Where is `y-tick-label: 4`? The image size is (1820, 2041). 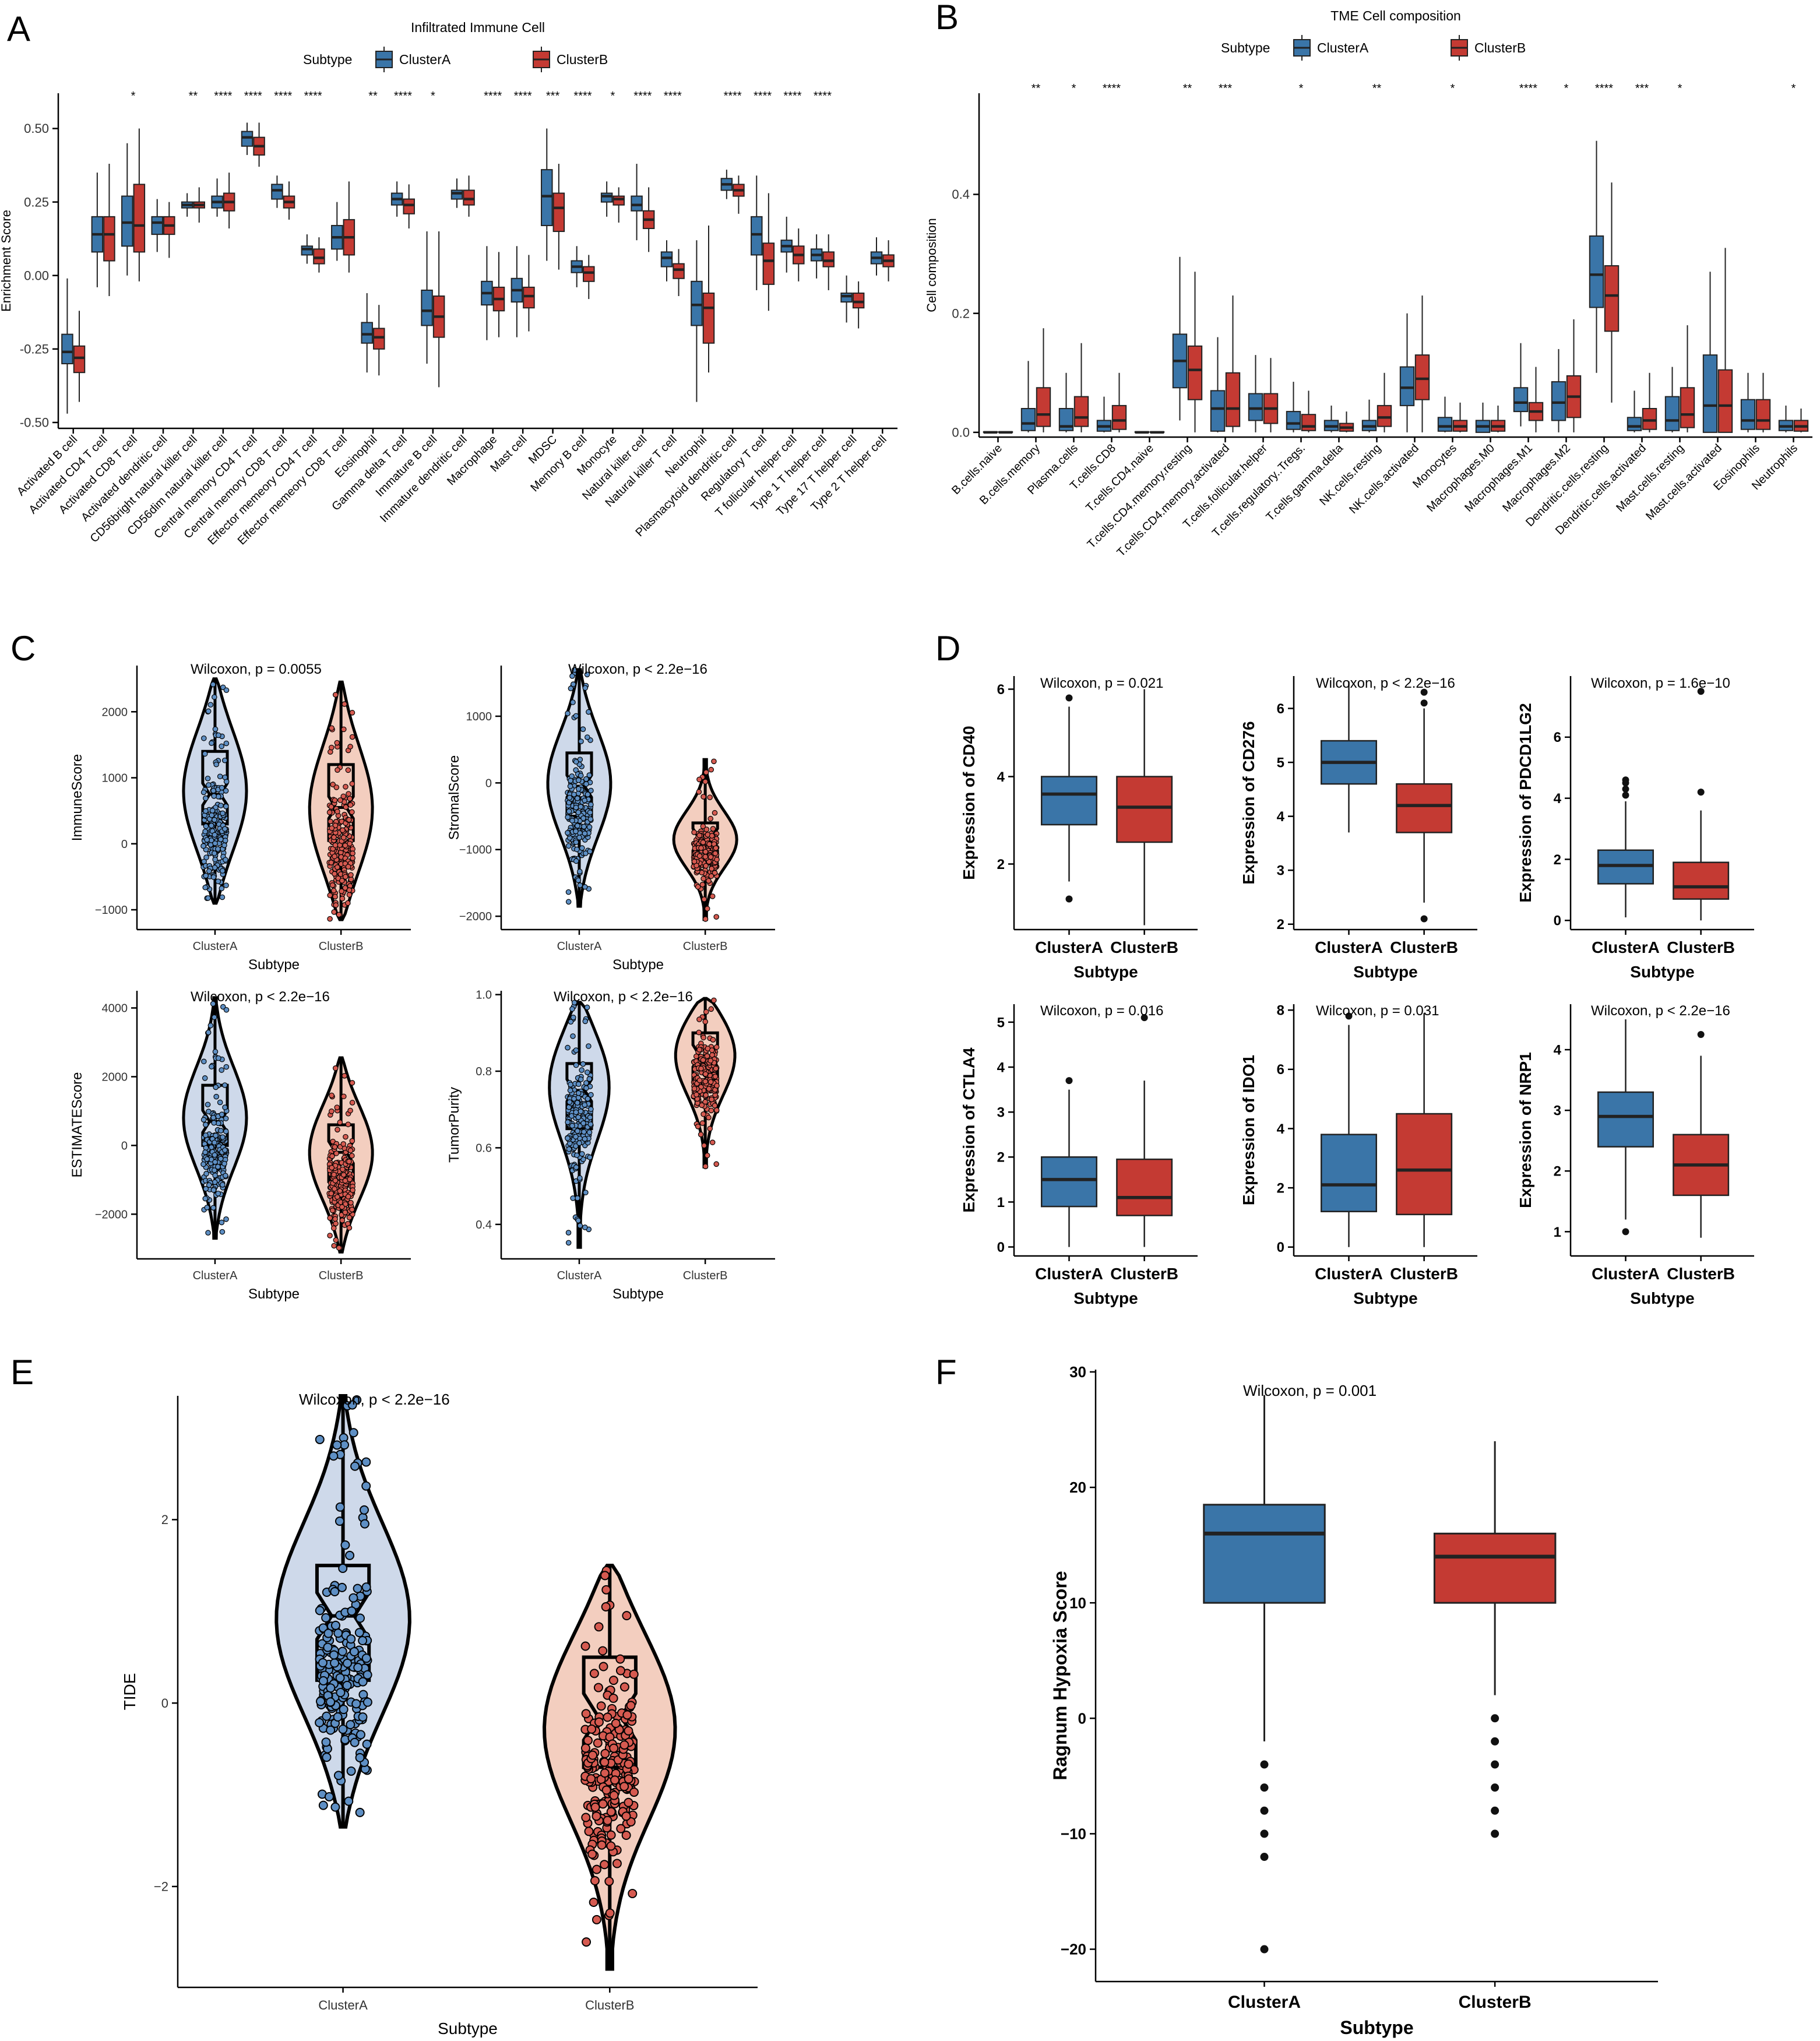
y-tick-label: 4 is located at coordinates (1281, 817).